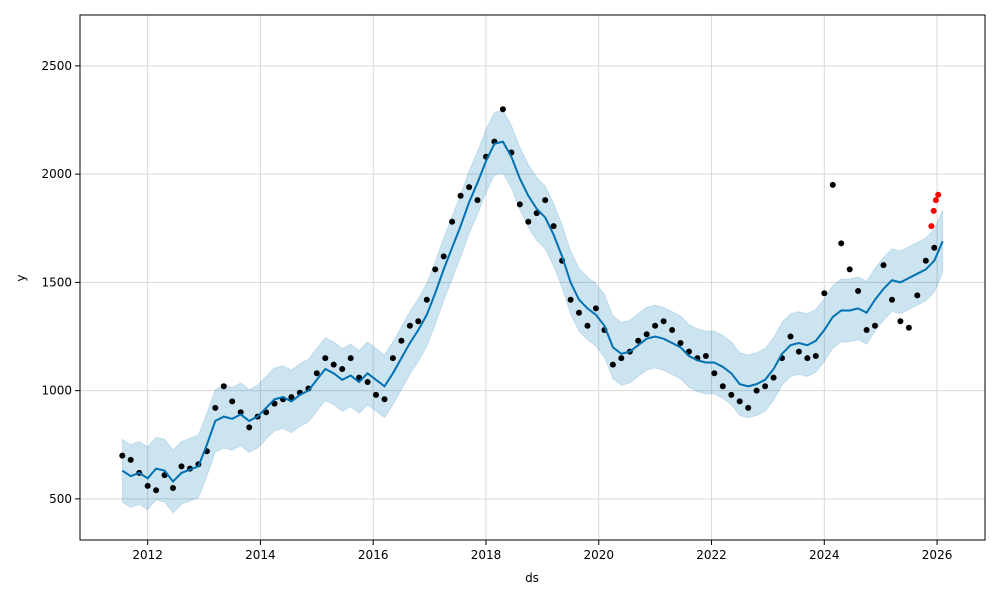 The width and height of the screenshot is (1000, 600). Describe the element at coordinates (486, 555) in the screenshot. I see `x-tick-label: 2018` at that location.